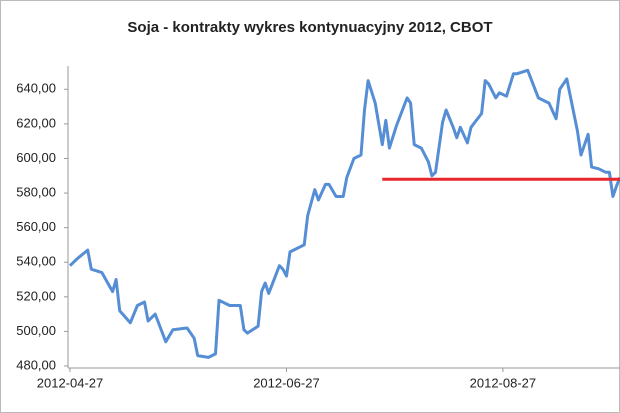  Describe the element at coordinates (36, 261) in the screenshot. I see `y-tick-label: 540,00` at that location.